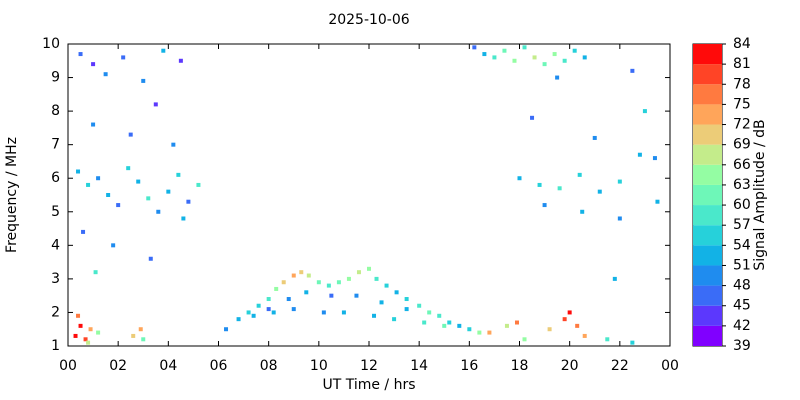 This screenshot has width=800, height=400. What do you see at coordinates (742, 245) in the screenshot?
I see `colorbar-tick-label: 54` at bounding box center [742, 245].